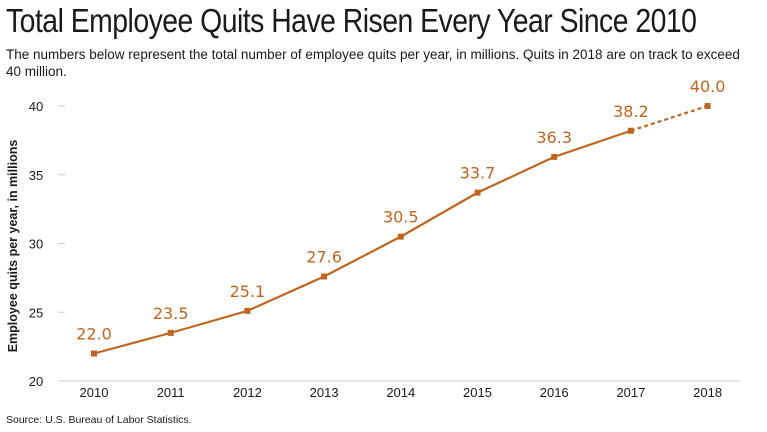 This screenshot has width=767, height=432. Describe the element at coordinates (478, 173) in the screenshot. I see `data-label: 33.7` at that location.